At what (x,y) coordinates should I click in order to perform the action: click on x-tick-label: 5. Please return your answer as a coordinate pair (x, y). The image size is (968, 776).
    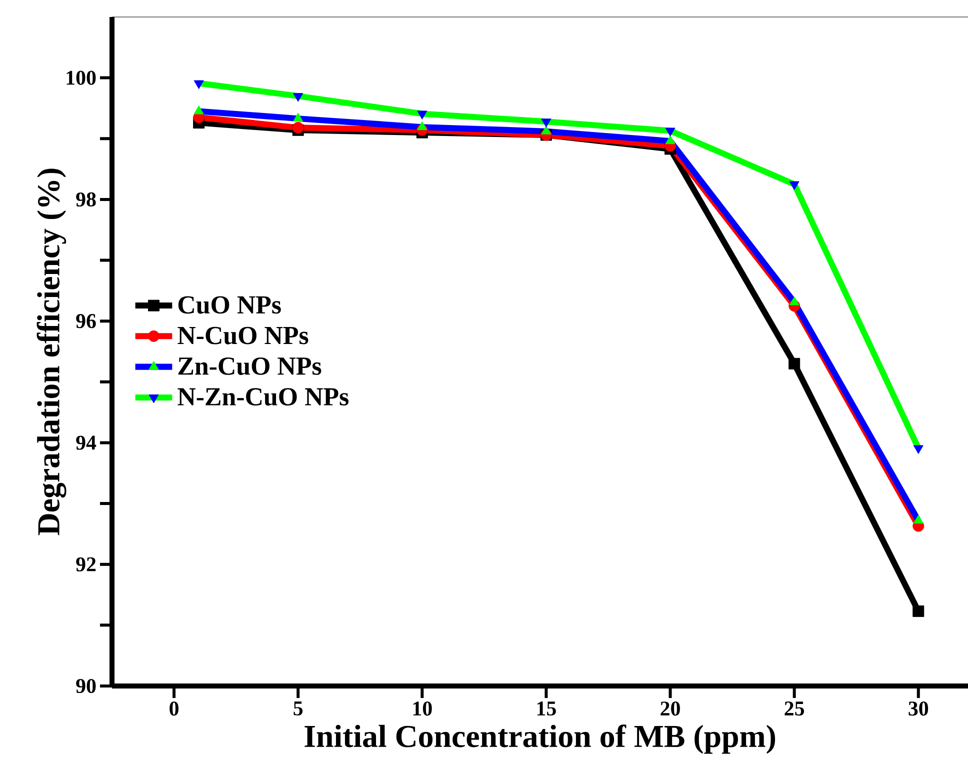
    Looking at the image, I should click on (298, 709).